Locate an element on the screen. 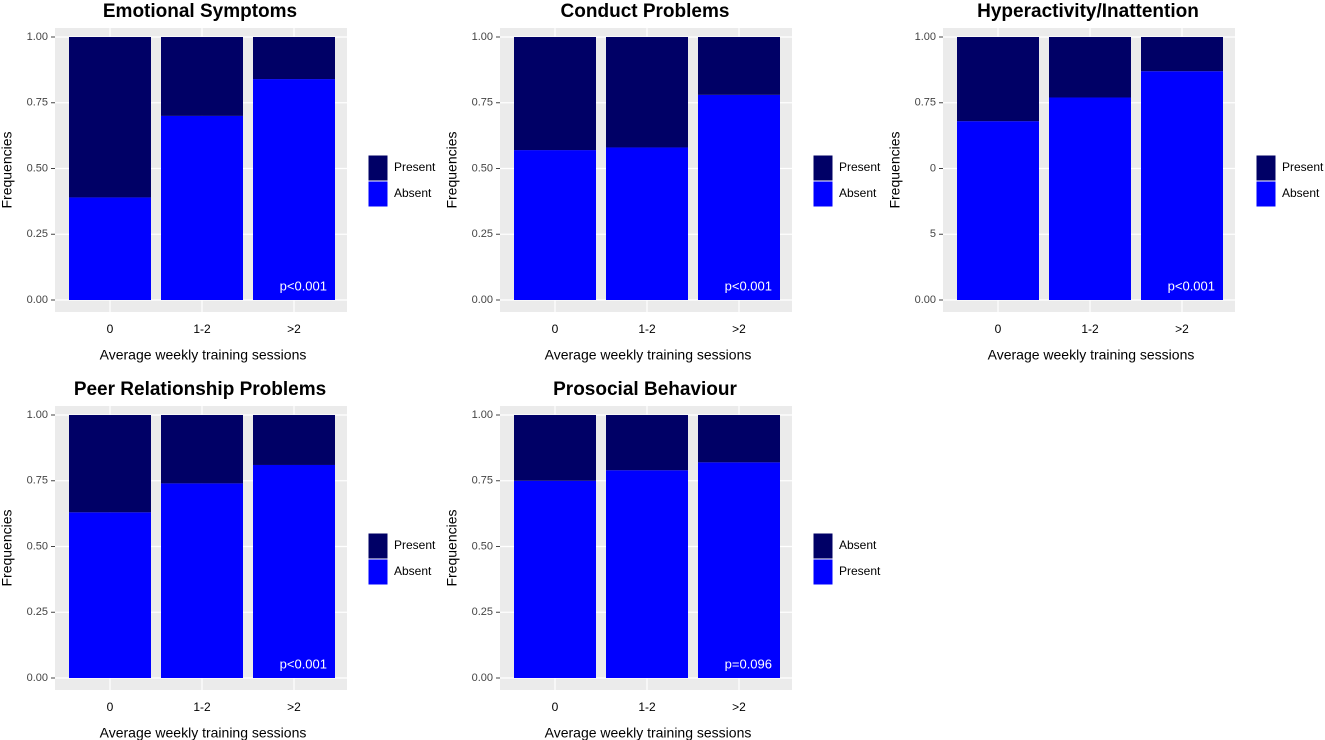  chart-title: Prosocial Behaviour is located at coordinates (645, 389).